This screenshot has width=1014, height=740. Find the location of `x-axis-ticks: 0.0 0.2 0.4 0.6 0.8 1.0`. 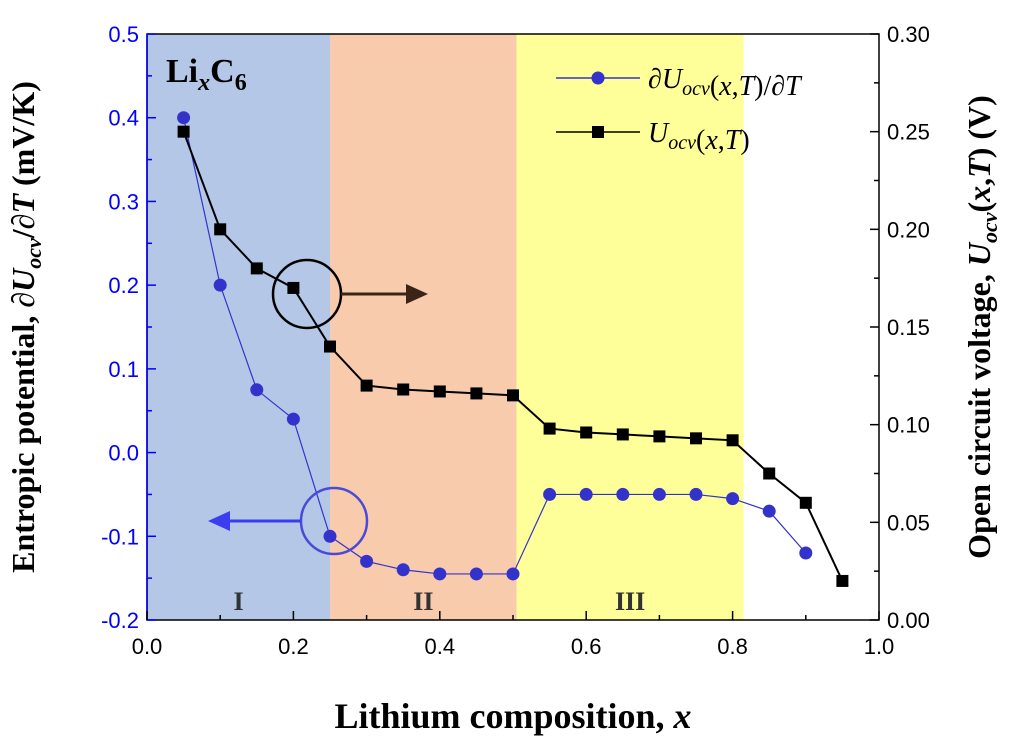

x-axis-ticks: 0.0 0.2 0.4 0.6 0.8 1.0 is located at coordinates (513, 635).